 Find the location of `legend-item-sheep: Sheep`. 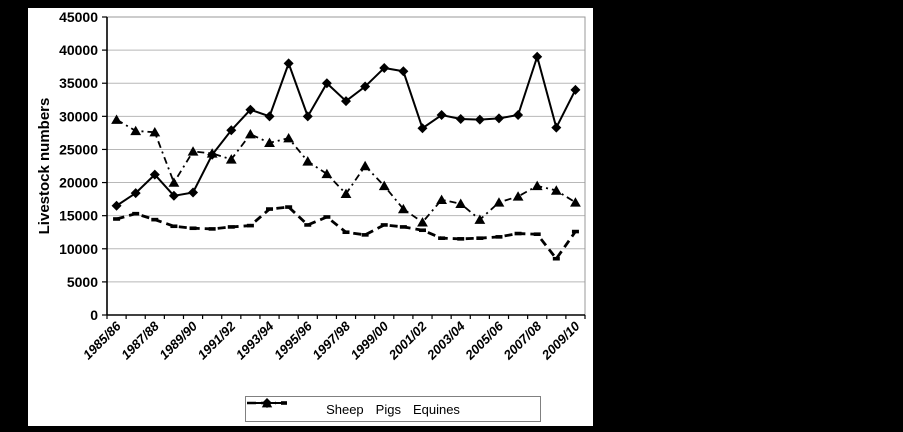

legend-item-sheep: Sheep is located at coordinates (305, 407).